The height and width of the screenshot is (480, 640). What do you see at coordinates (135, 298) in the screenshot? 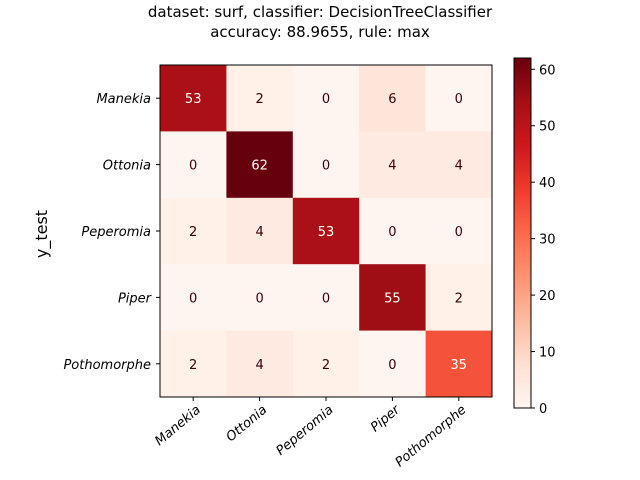
I see `y-tick-label: Piper` at bounding box center [135, 298].